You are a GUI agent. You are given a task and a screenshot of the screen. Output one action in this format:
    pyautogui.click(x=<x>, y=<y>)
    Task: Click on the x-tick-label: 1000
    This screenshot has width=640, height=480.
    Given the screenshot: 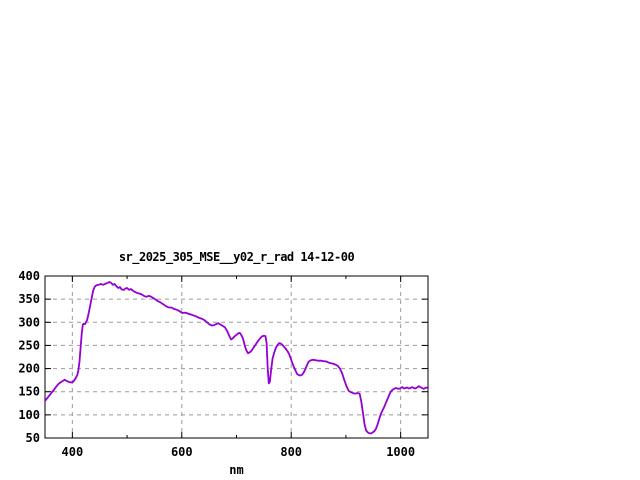 What is the action you would take?
    pyautogui.click(x=400, y=452)
    